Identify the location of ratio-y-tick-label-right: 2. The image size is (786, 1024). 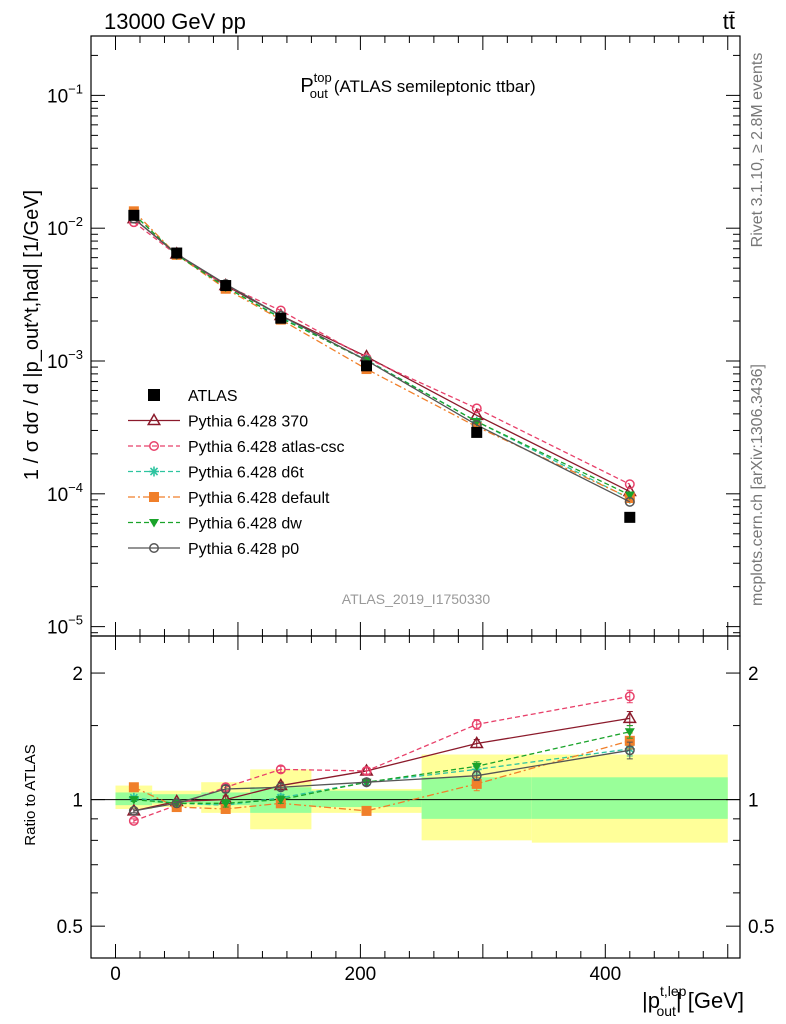
(753, 674).